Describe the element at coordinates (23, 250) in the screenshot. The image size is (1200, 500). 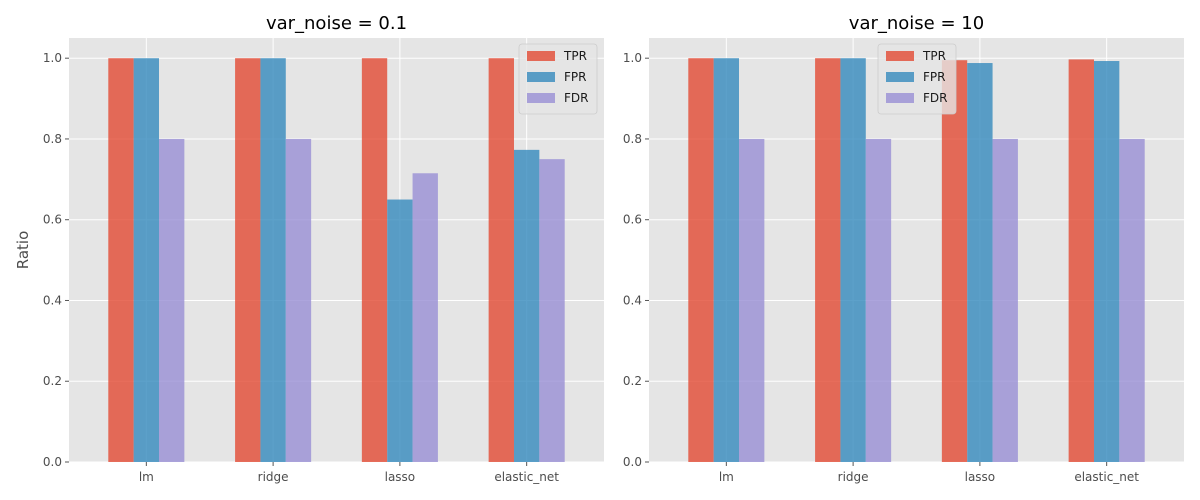
I see `y-axis-label: Ratio` at that location.